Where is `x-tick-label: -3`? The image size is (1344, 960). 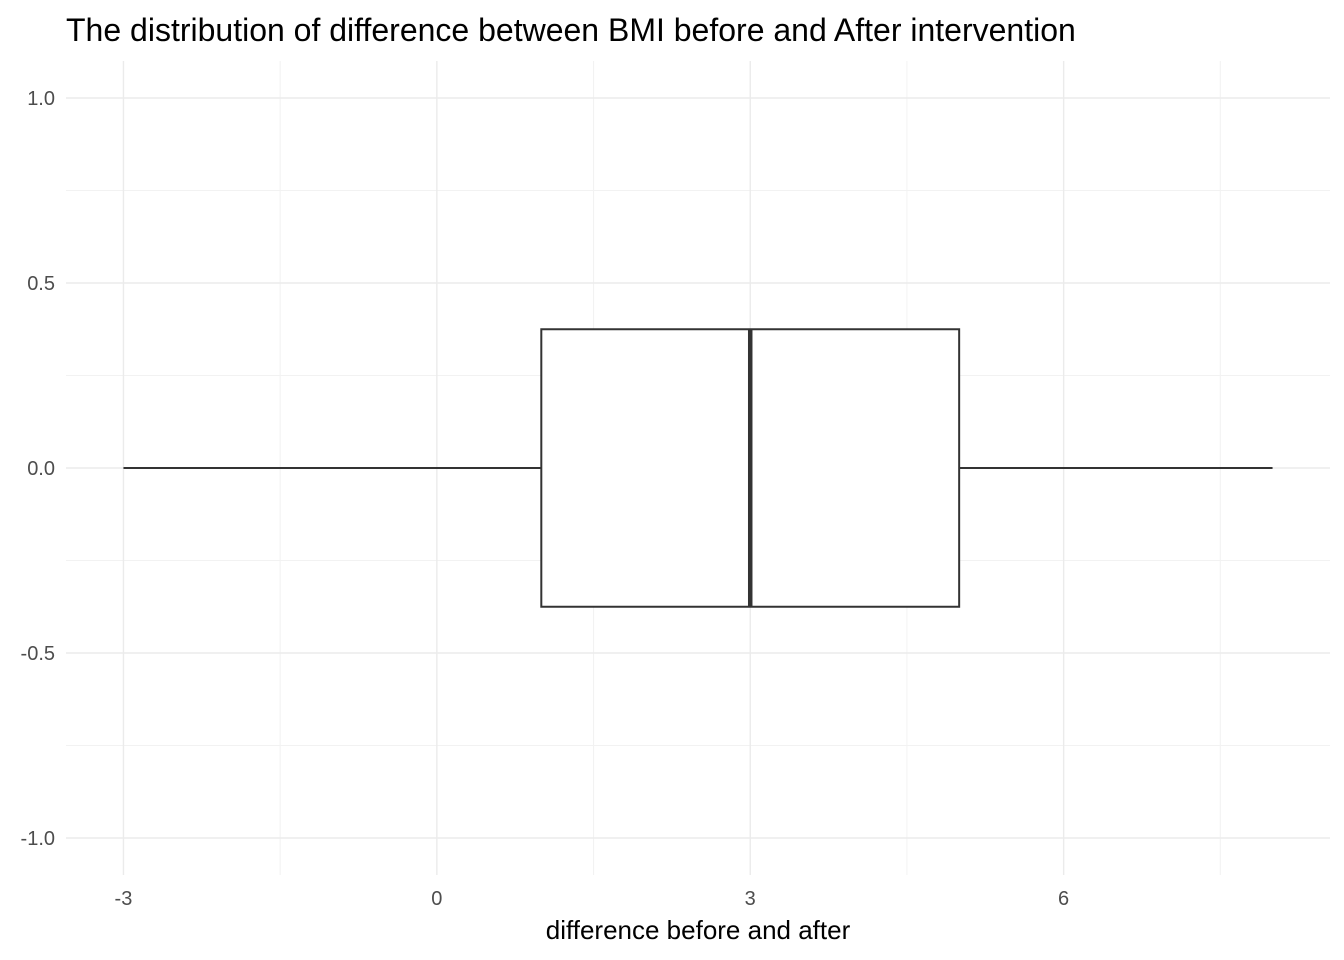 x-tick-label: -3 is located at coordinates (124, 899).